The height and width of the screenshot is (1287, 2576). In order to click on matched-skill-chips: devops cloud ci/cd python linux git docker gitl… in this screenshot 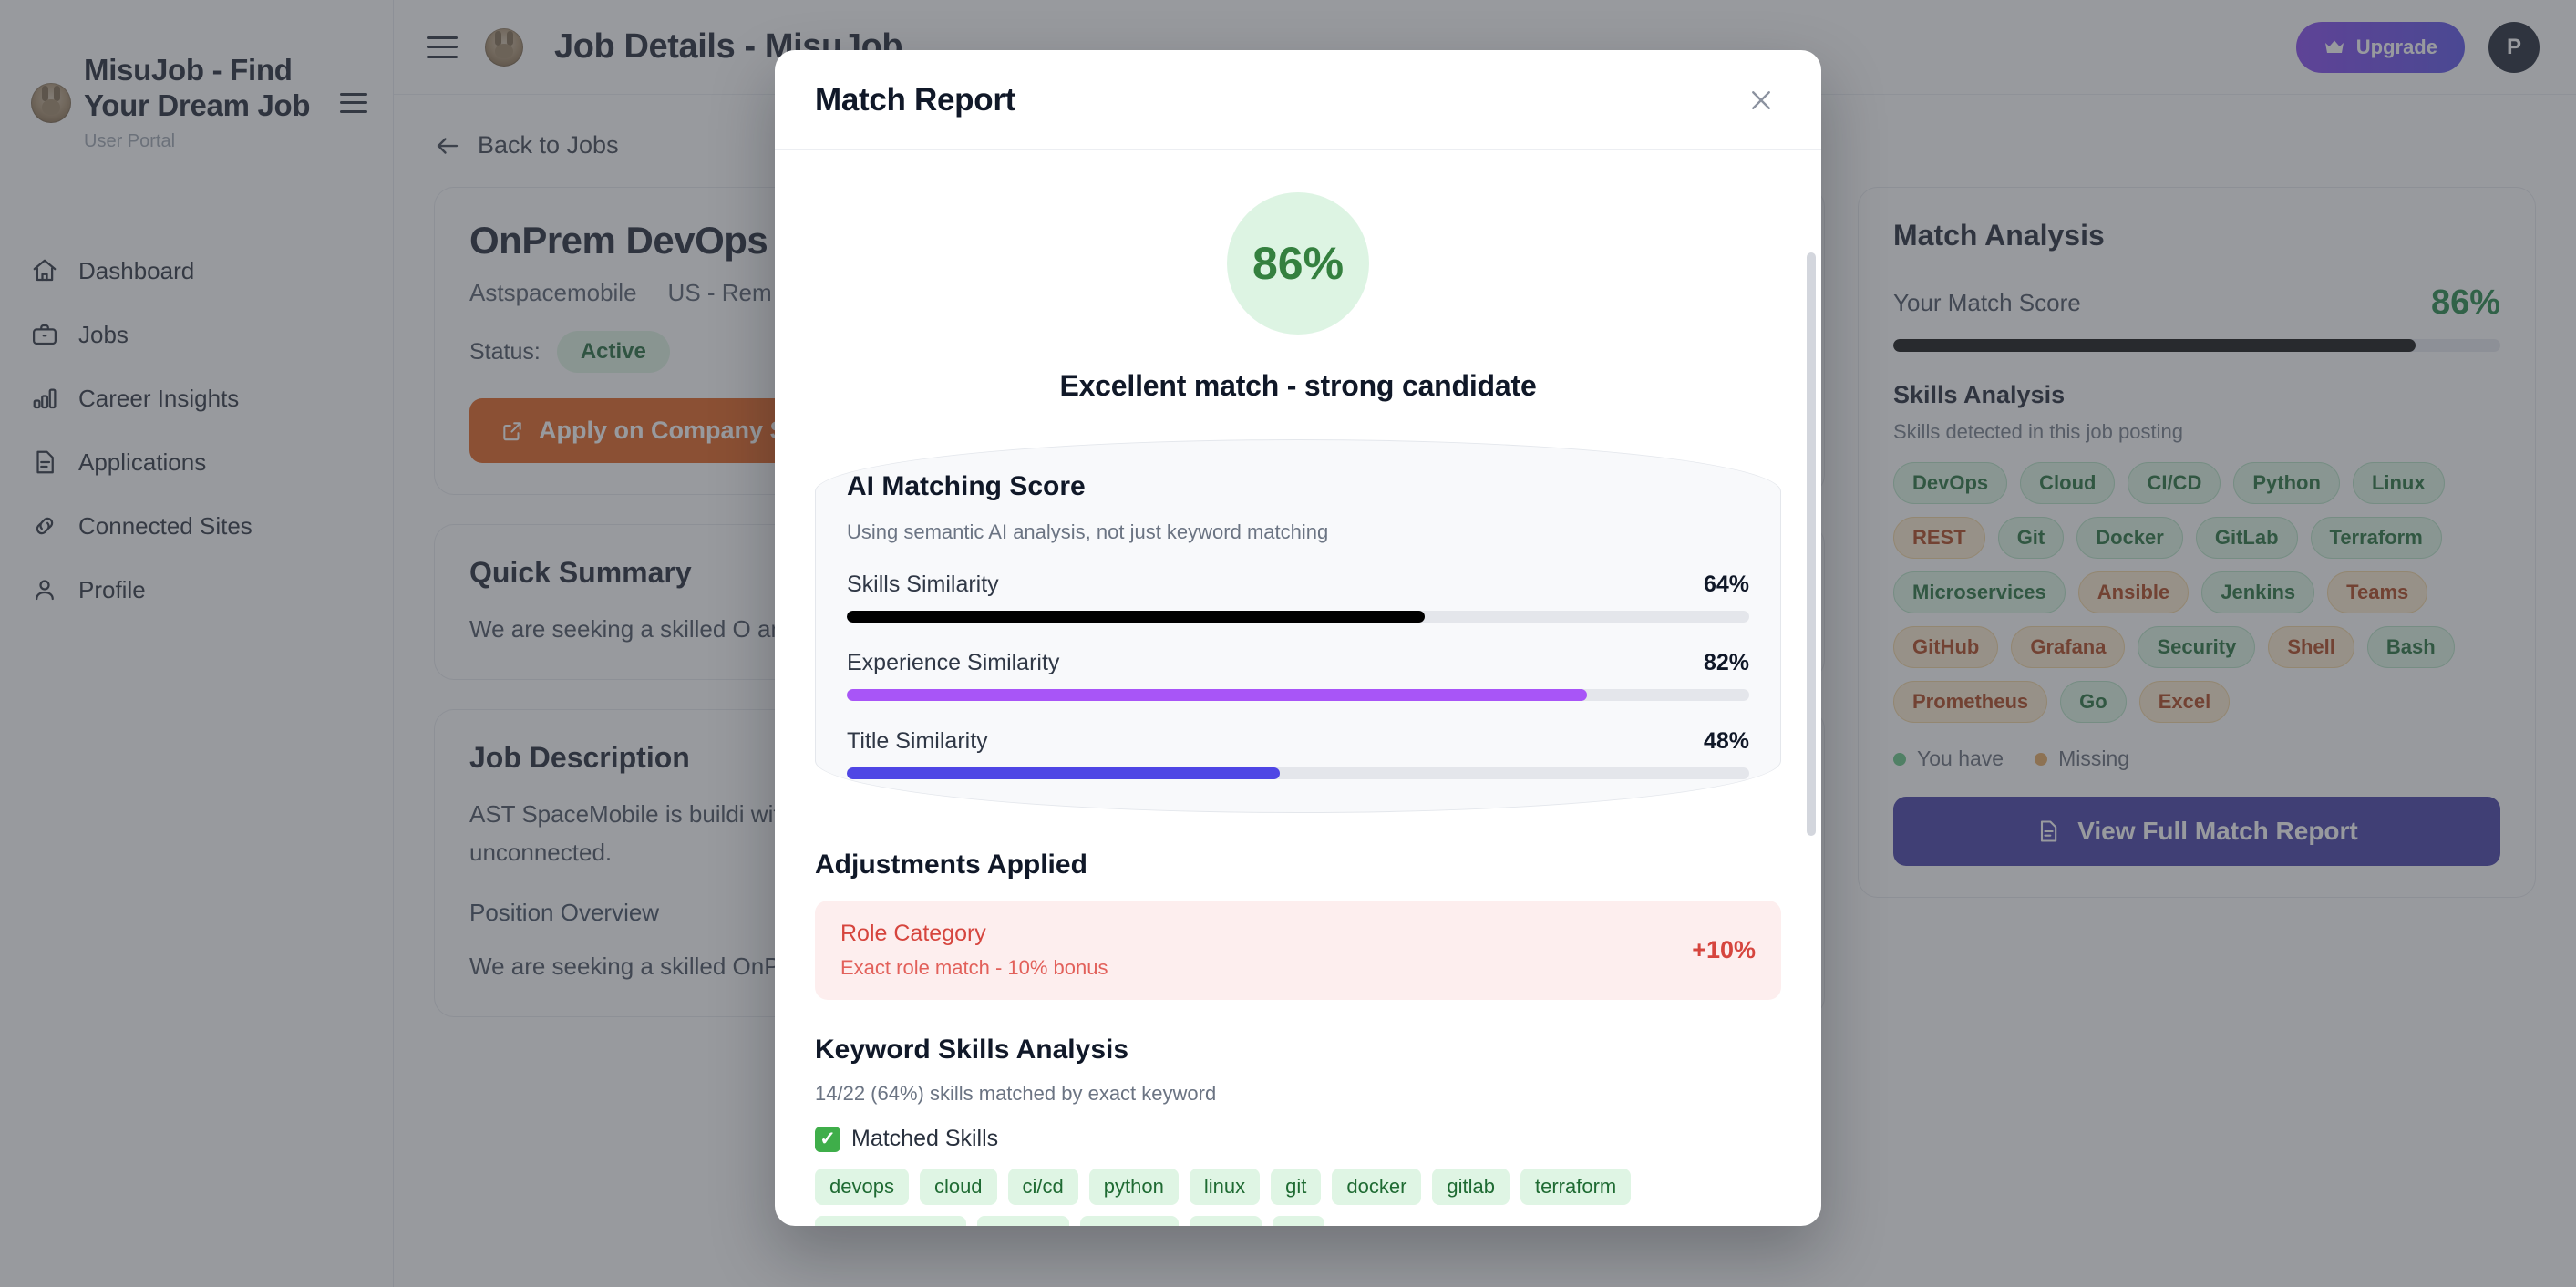, I will do `click(1298, 1197)`.